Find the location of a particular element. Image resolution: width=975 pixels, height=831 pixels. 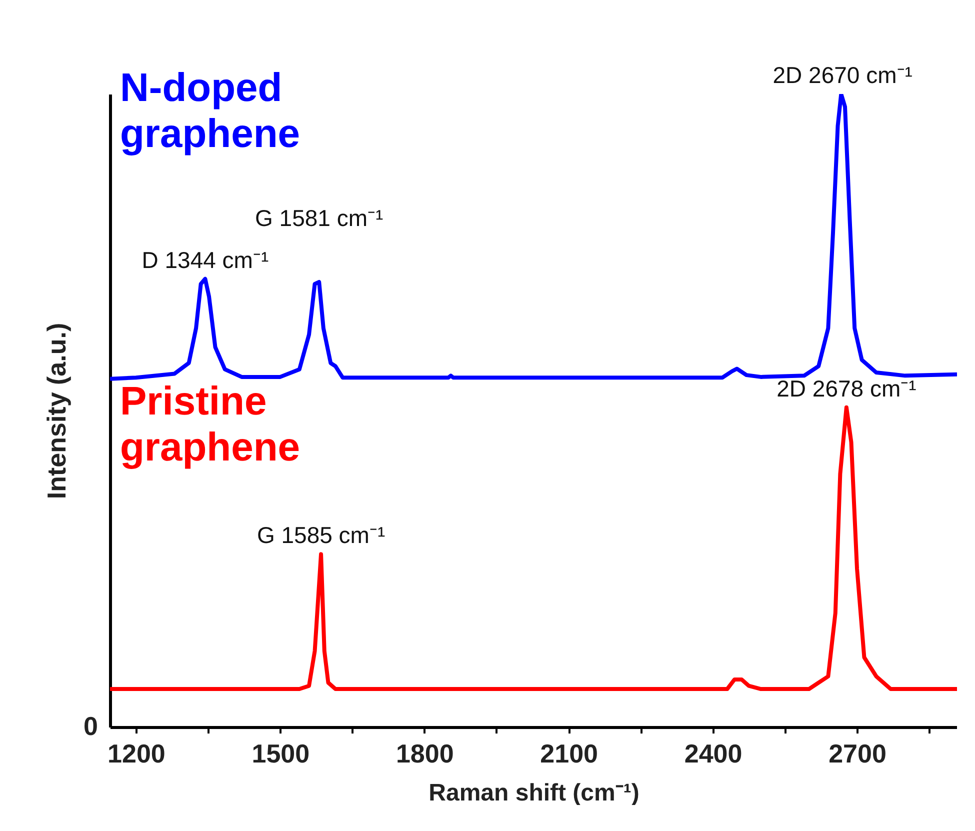

text: Pristine graphene is located at coordinates (210, 424).